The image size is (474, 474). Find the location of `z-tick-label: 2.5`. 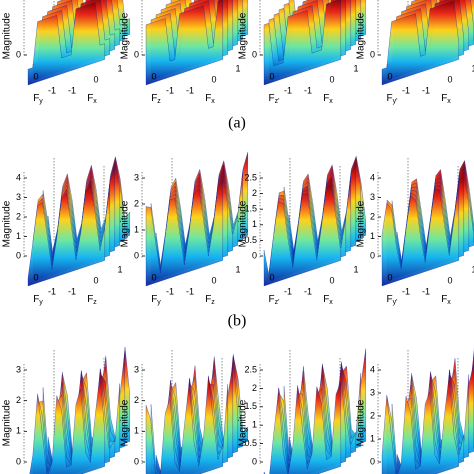

z-tick-label: 2.5 is located at coordinates (250, 177).